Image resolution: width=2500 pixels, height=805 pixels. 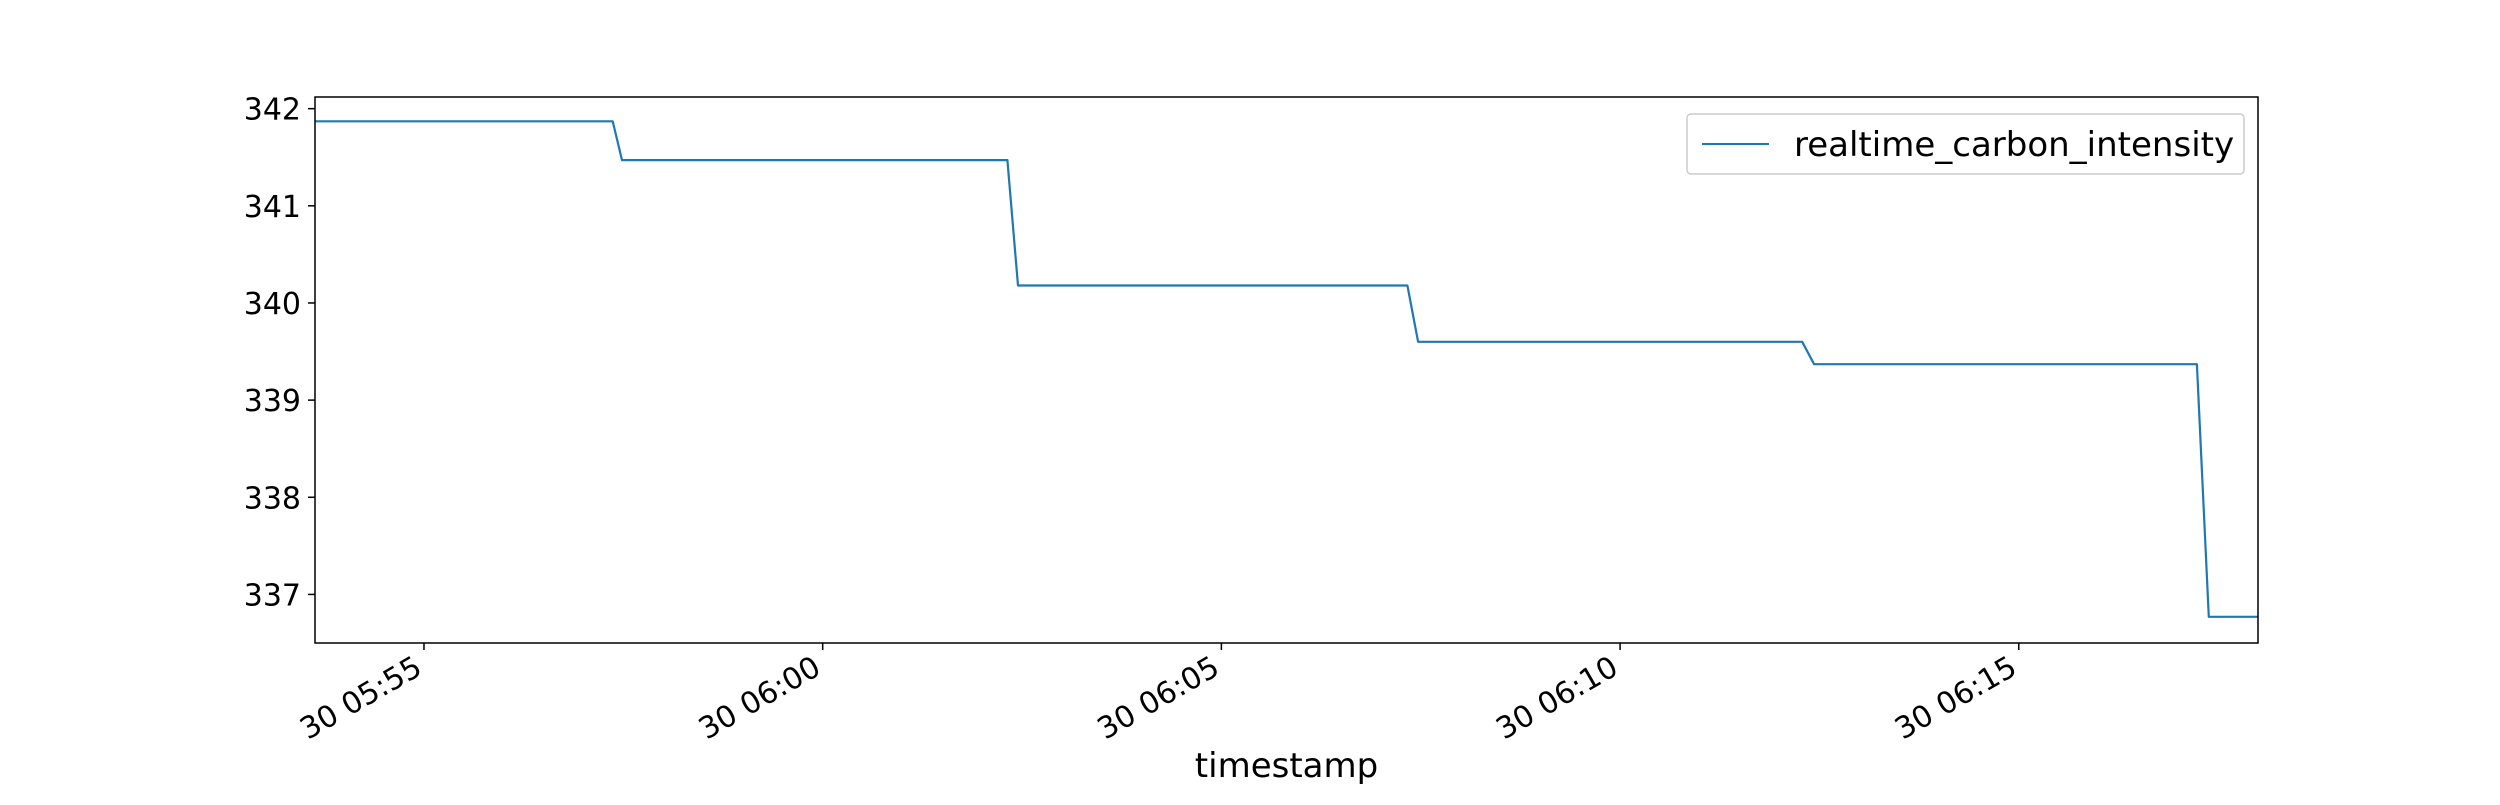 What do you see at coordinates (272, 304) in the screenshot?
I see `y-tick-label: 340` at bounding box center [272, 304].